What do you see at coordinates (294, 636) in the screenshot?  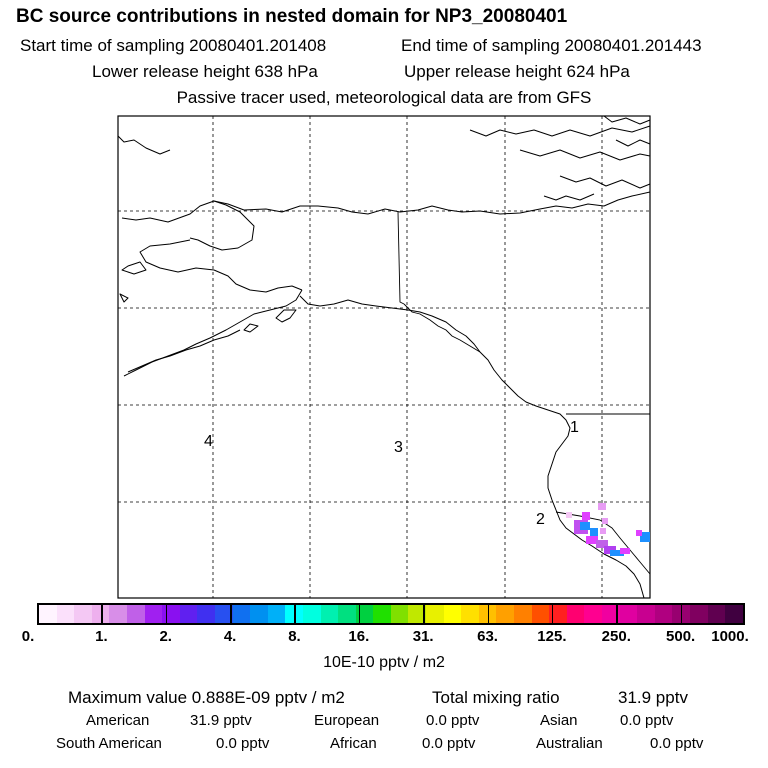 I see `colorbar-tick-label: 8.` at bounding box center [294, 636].